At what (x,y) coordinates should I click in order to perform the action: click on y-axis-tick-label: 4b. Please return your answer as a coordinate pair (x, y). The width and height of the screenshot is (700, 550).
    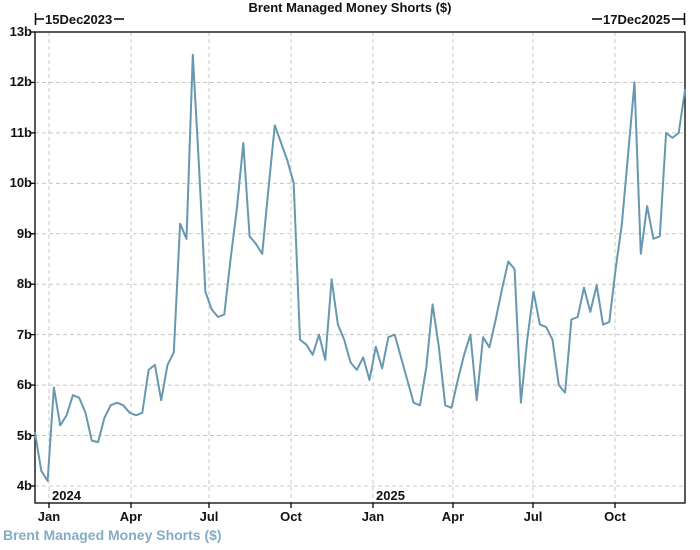
    Looking at the image, I should click on (24, 485).